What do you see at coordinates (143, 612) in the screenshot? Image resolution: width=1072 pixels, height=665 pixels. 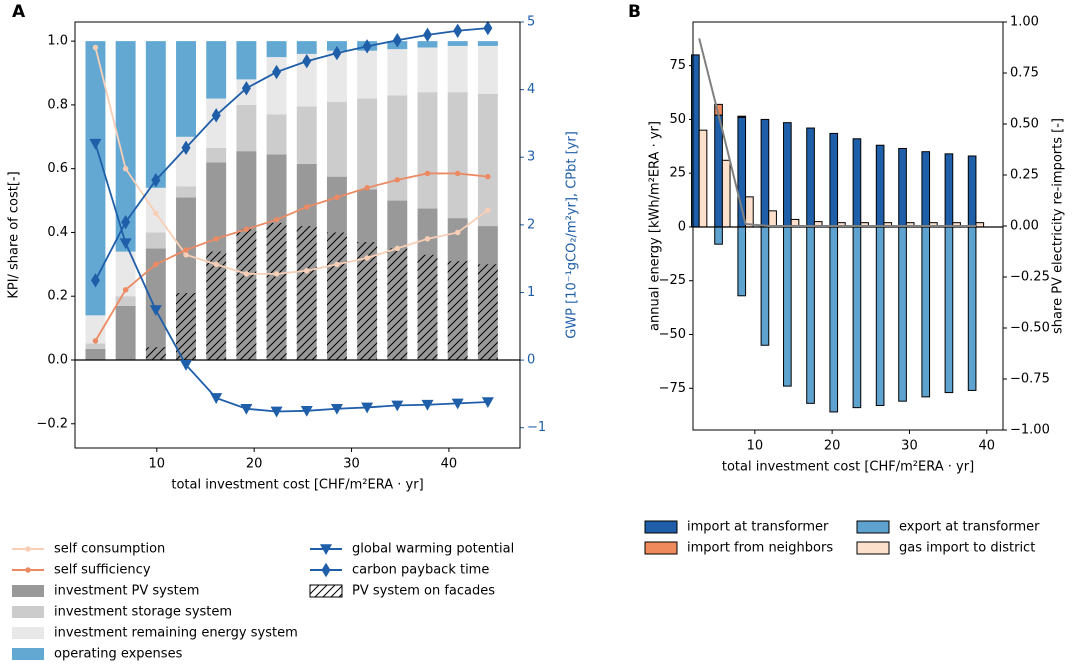 I see `legend-label: investment storage system` at bounding box center [143, 612].